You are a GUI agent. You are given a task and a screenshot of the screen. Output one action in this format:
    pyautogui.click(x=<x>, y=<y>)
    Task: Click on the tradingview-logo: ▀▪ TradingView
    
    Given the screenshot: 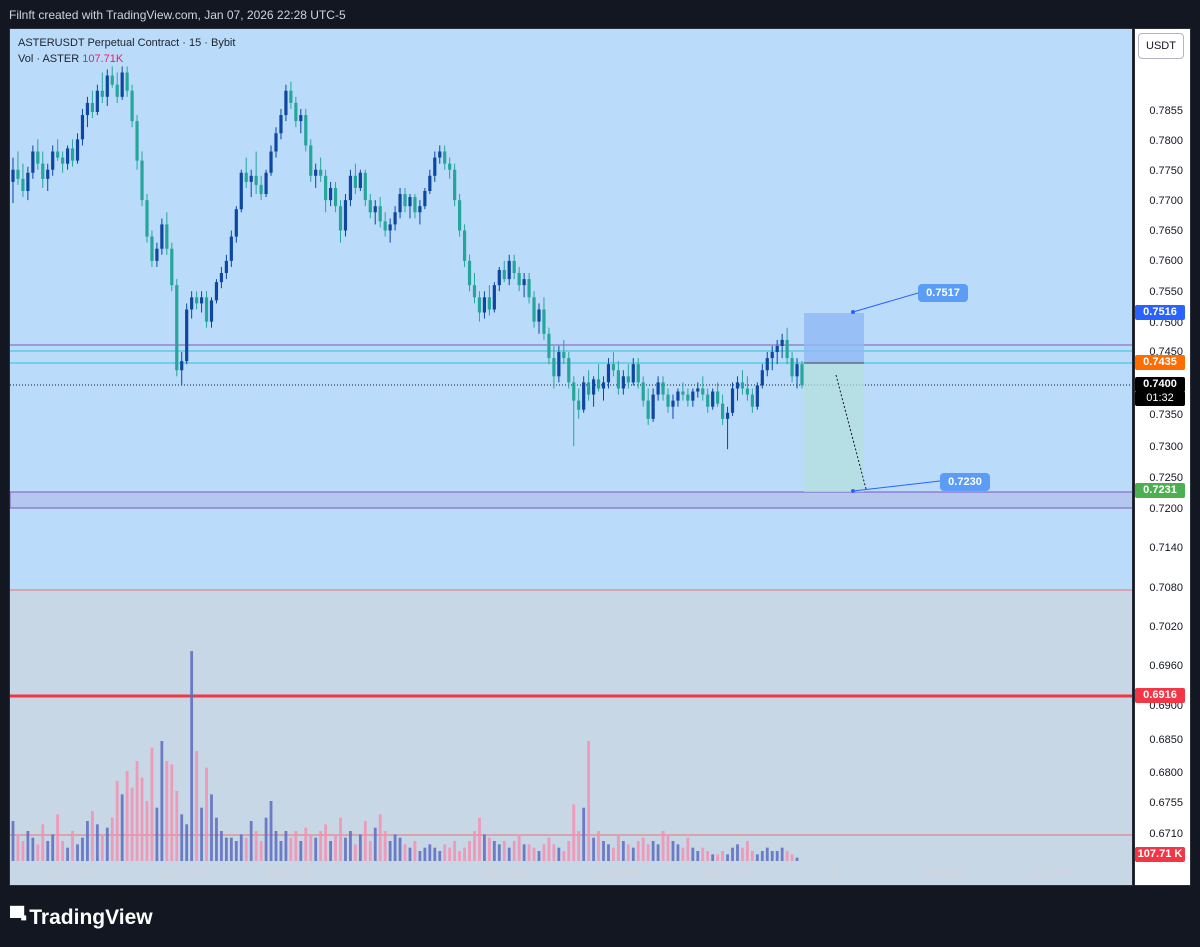 What is the action you would take?
    pyautogui.click(x=81, y=918)
    